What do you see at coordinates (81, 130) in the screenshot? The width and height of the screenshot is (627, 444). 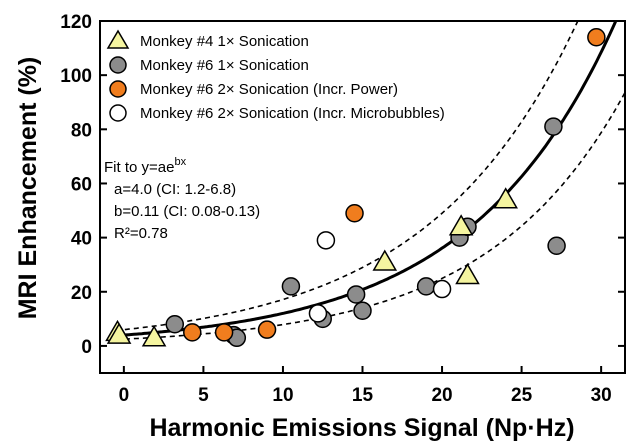 I see `y-tick-label: 80` at bounding box center [81, 130].